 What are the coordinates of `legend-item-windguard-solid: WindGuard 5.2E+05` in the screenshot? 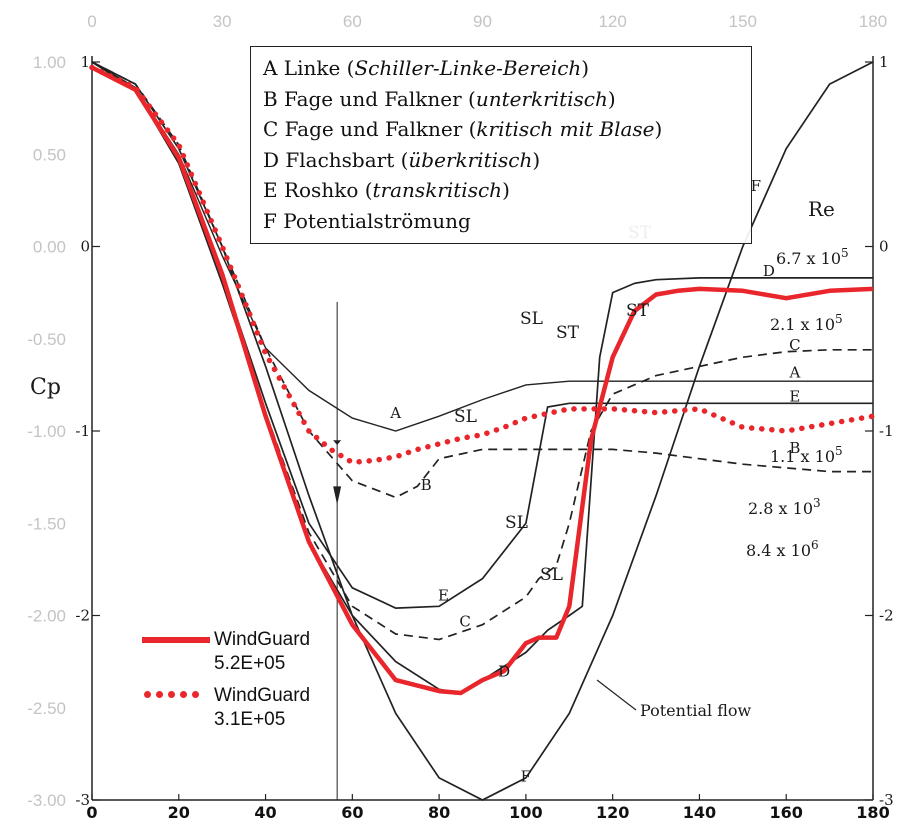 It's located at (226, 652).